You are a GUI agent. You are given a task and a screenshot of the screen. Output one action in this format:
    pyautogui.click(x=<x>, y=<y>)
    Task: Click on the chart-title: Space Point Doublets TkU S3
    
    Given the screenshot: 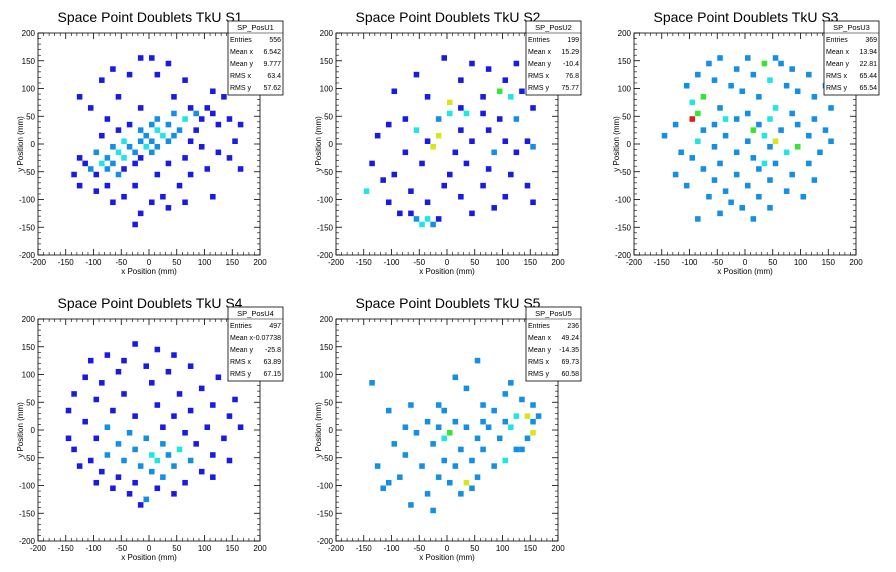 What is the action you would take?
    pyautogui.click(x=746, y=17)
    